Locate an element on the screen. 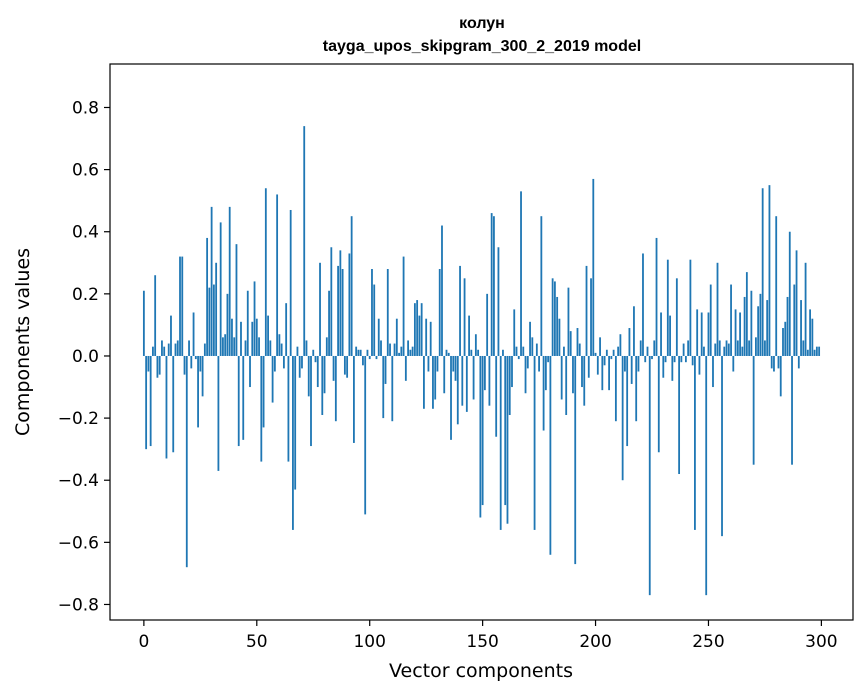  y-tick-label: −0.2 is located at coordinates (78, 419).